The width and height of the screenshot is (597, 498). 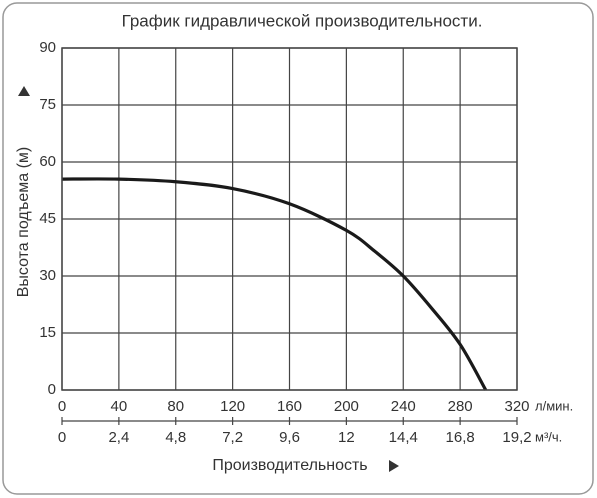 What do you see at coordinates (460, 406) in the screenshot?
I see `x-tick-label: 280` at bounding box center [460, 406].